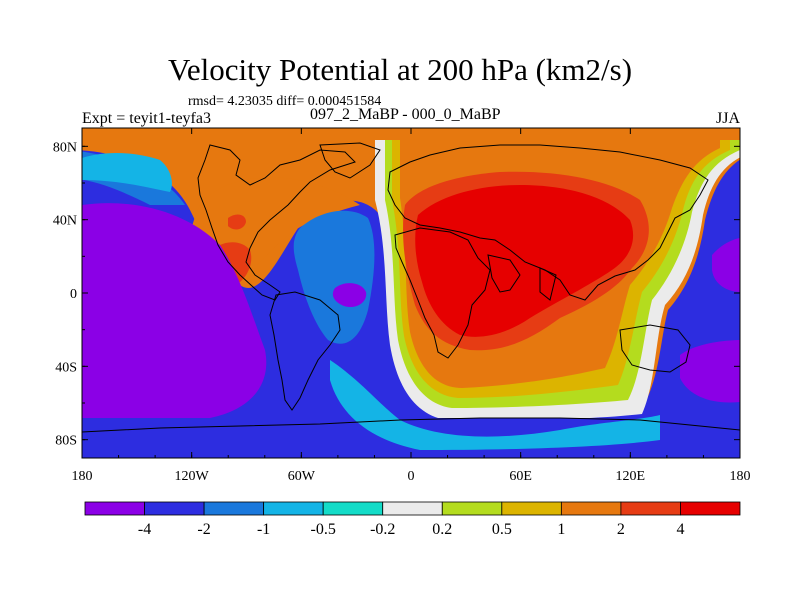 This screenshot has width=800, height=600. I want to click on y-tick-label: 80N, so click(65, 147).